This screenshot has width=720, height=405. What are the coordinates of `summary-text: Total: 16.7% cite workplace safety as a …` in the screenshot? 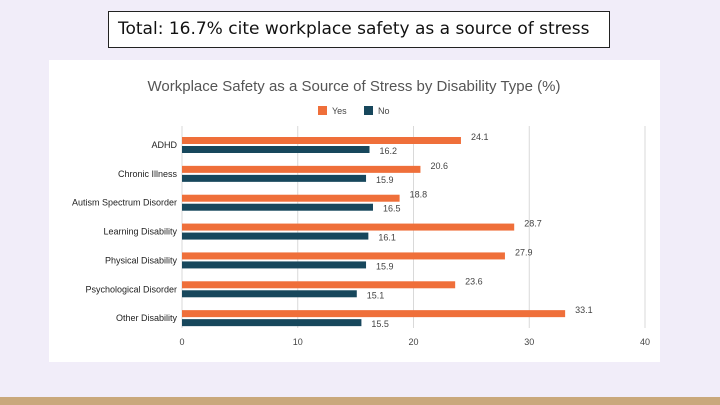 It's located at (354, 29).